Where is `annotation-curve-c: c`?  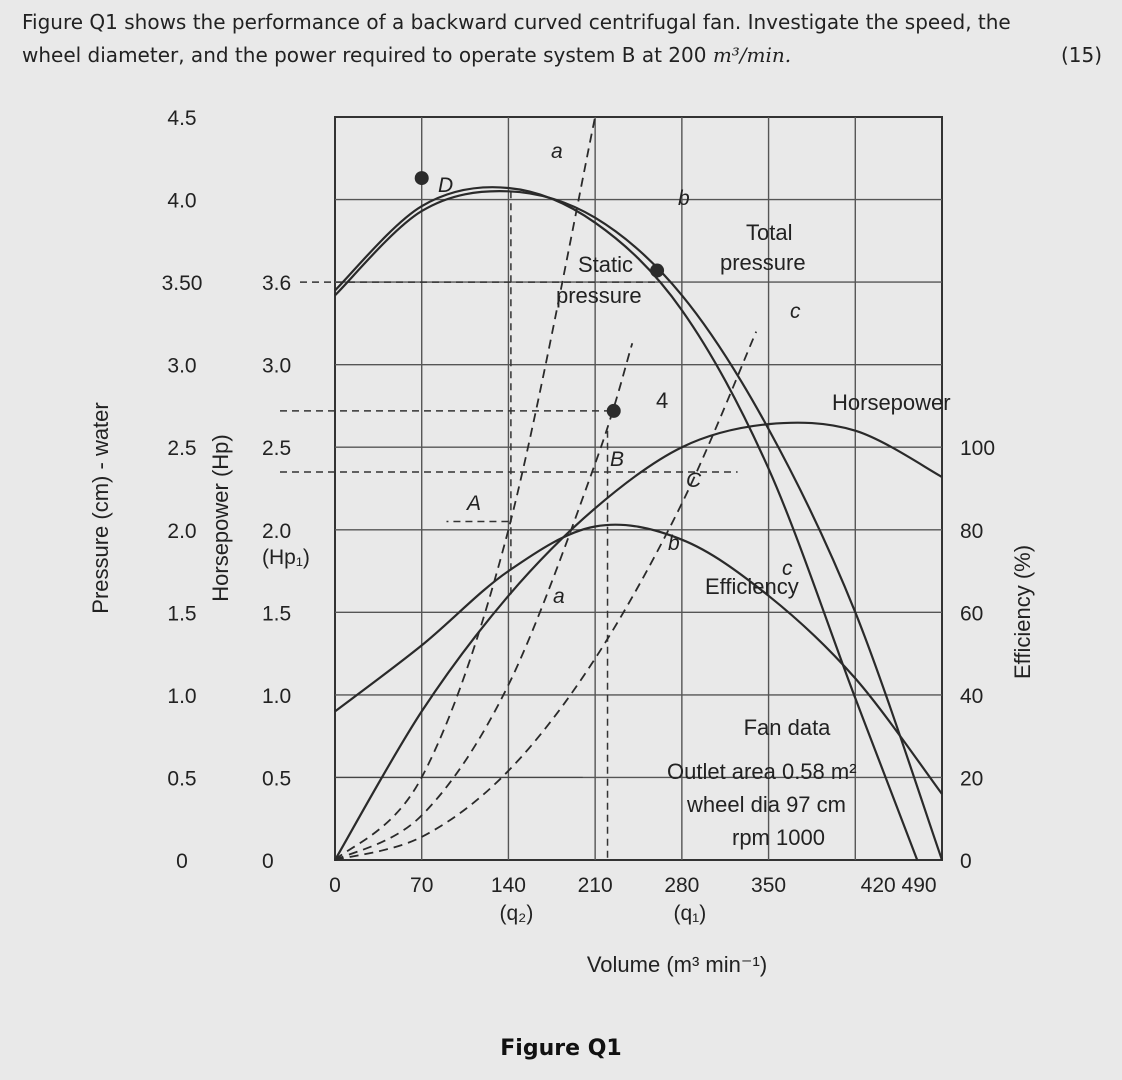
annotation-curve-c: c is located at coordinates (795, 311).